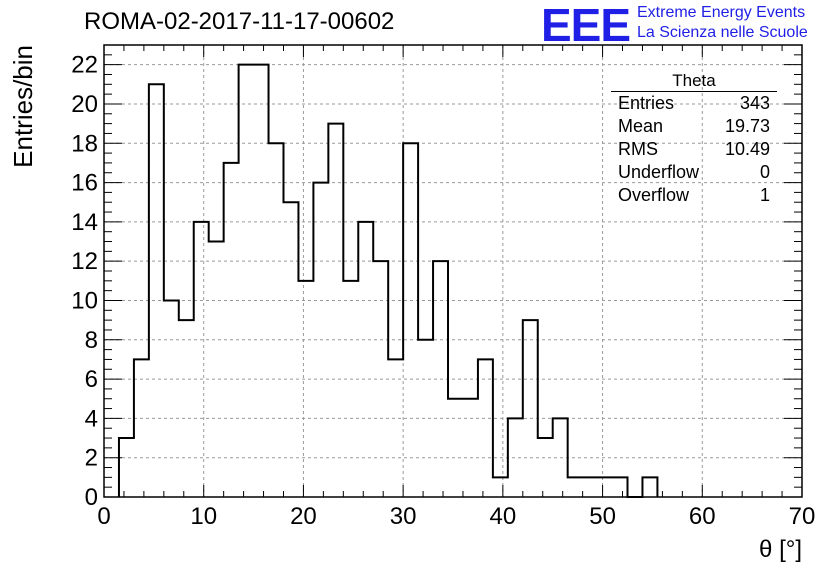  What do you see at coordinates (802, 516) in the screenshot?
I see `x-tick-label: 70` at bounding box center [802, 516].